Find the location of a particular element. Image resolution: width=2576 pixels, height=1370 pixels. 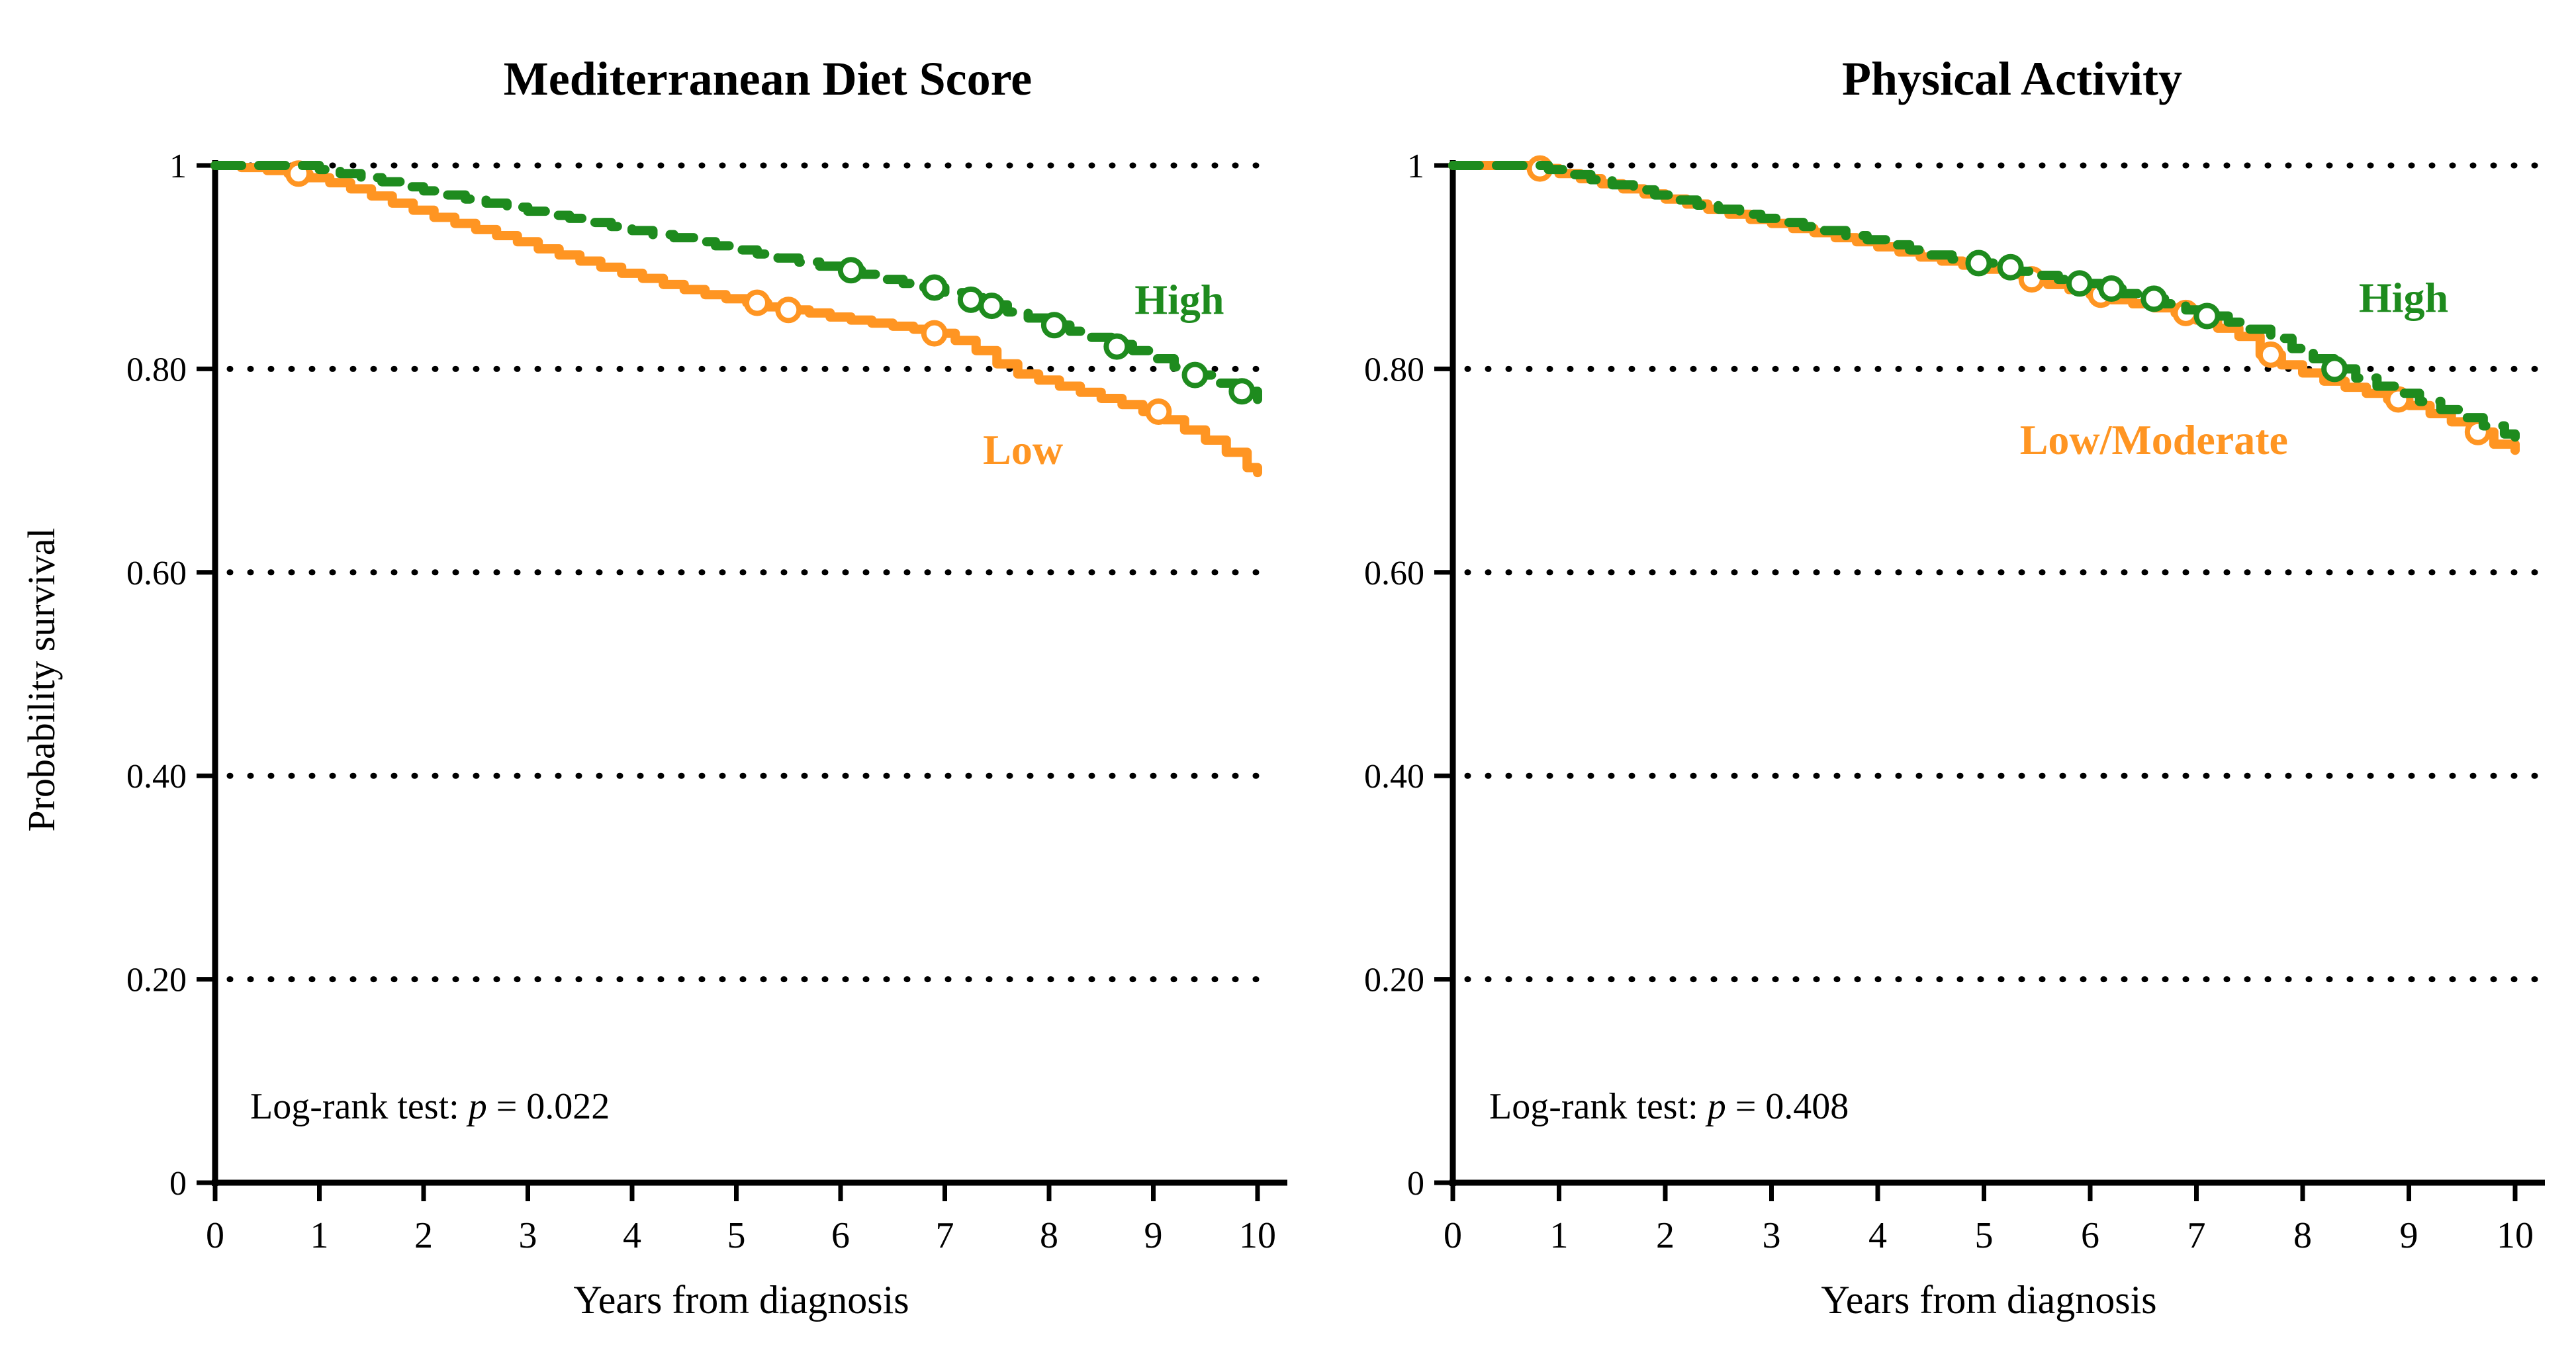

logrank-p-value: = 0.022 is located at coordinates (548, 1107).